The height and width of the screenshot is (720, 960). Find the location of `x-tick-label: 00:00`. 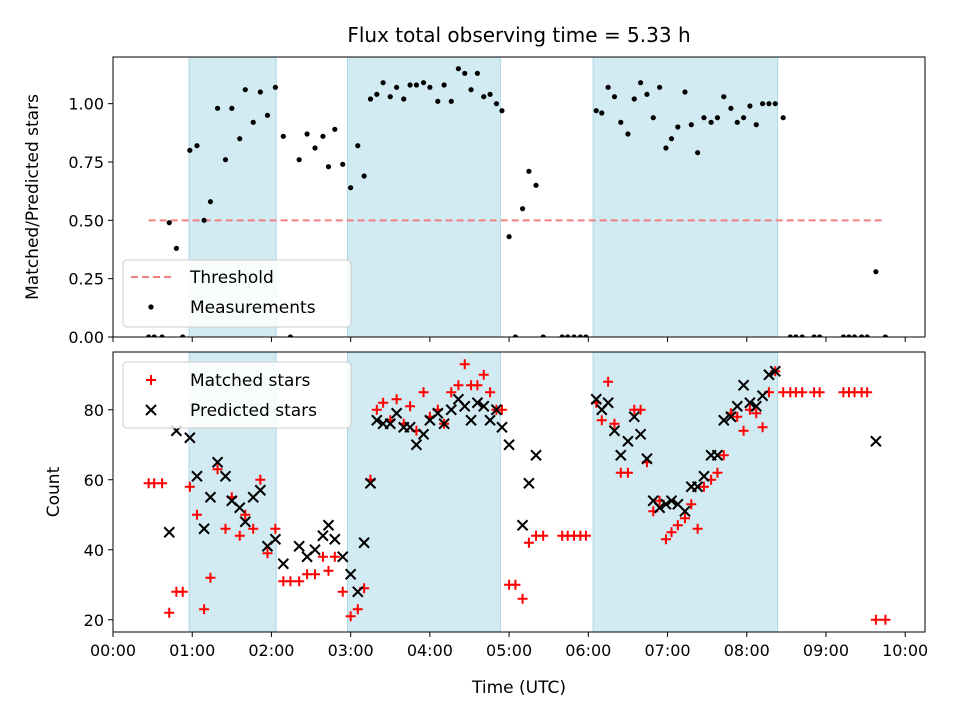

x-tick-label: 00:00 is located at coordinates (113, 650).